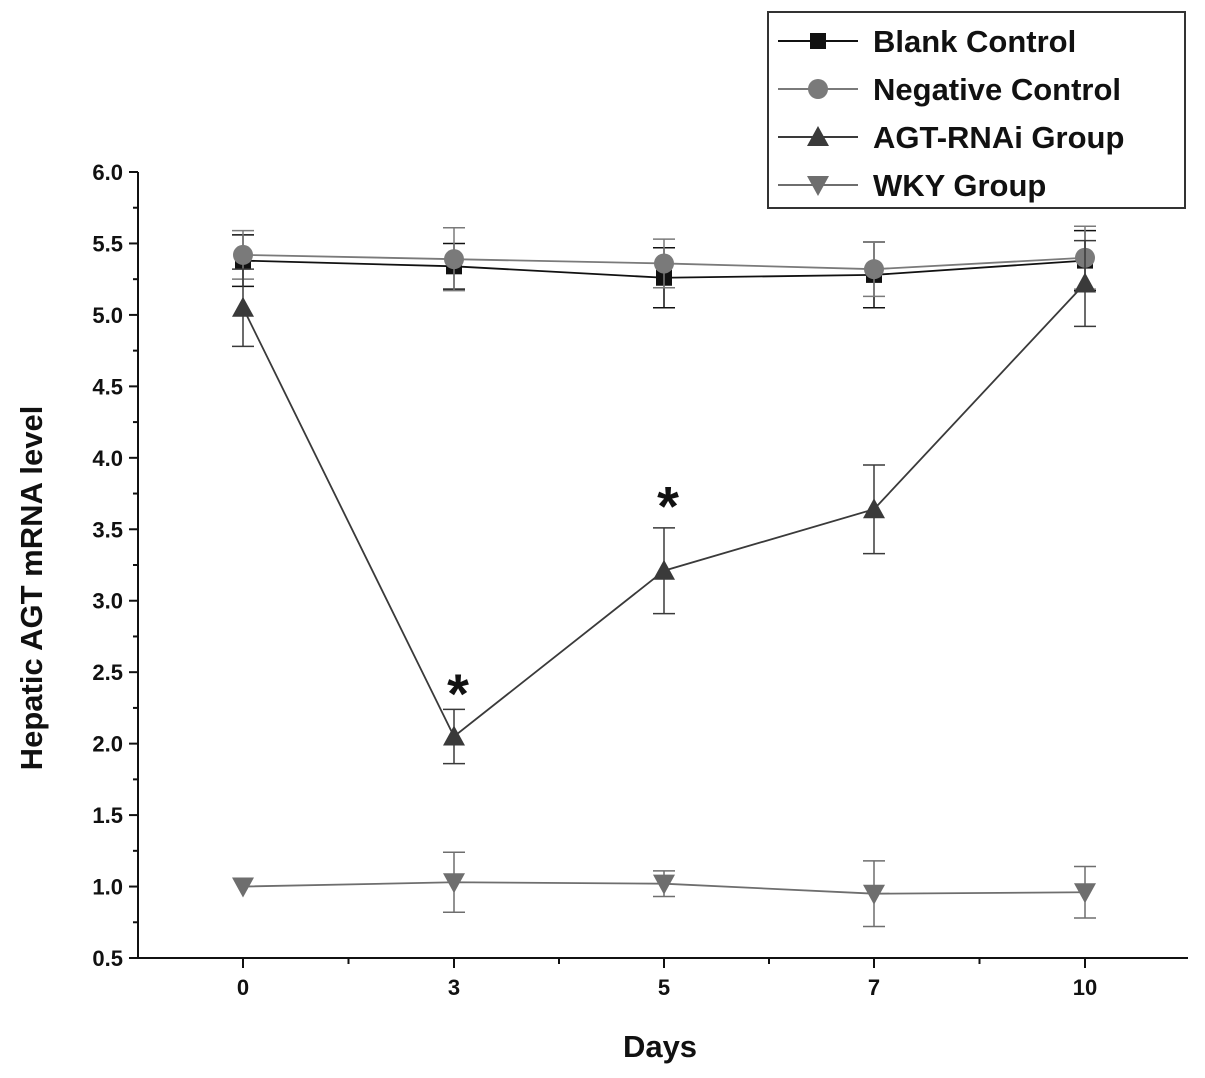 This screenshot has width=1205, height=1078. I want to click on legend-label: Negative Control, so click(997, 89).